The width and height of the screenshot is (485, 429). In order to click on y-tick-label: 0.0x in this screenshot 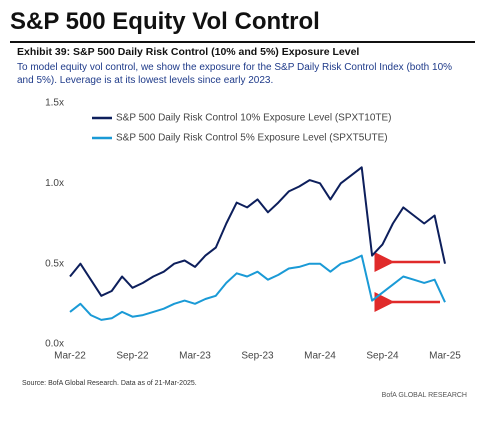, I will do `click(54, 344)`.